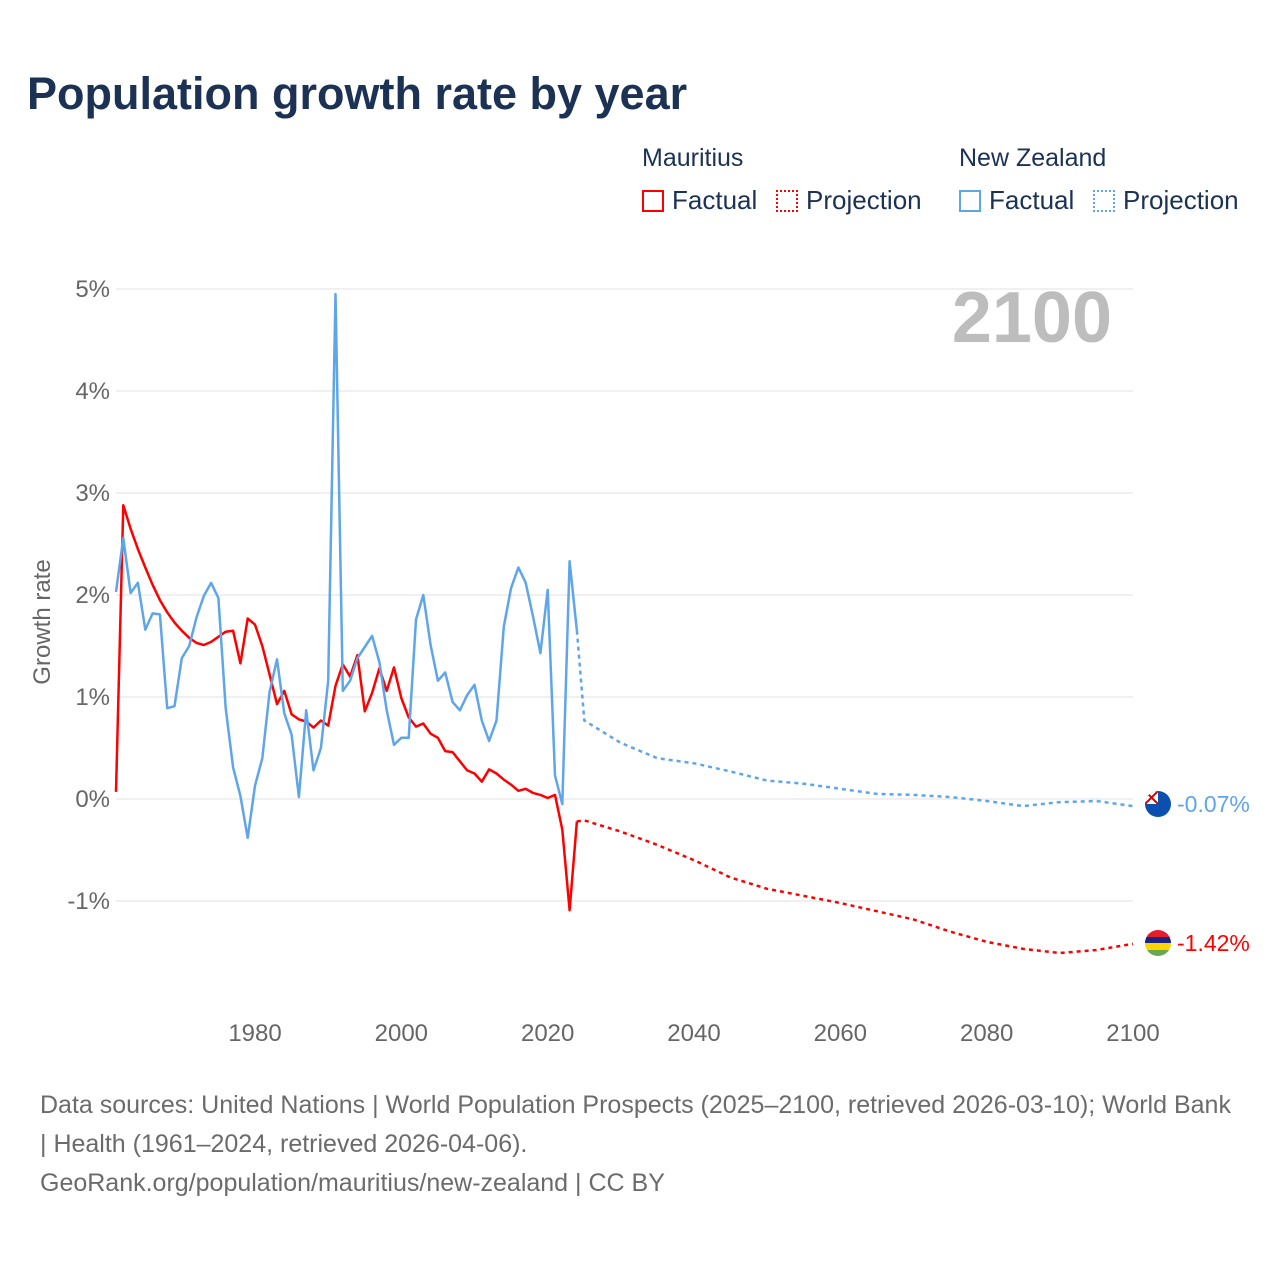 This screenshot has width=1280, height=1280. What do you see at coordinates (840, 1033) in the screenshot?
I see `x-tick-label: 2060` at bounding box center [840, 1033].